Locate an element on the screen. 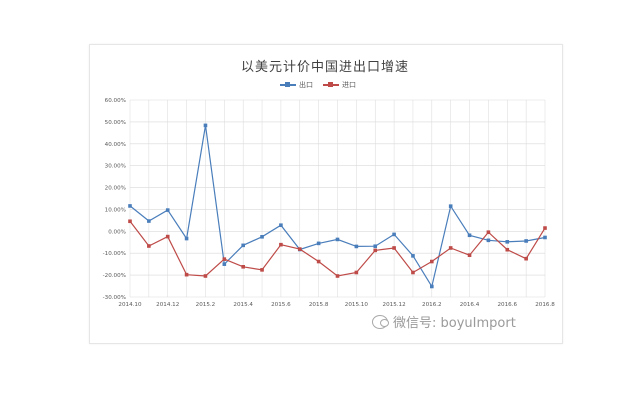 This screenshot has width=640, height=400. legend-item-export: 出口 is located at coordinates (296, 85).